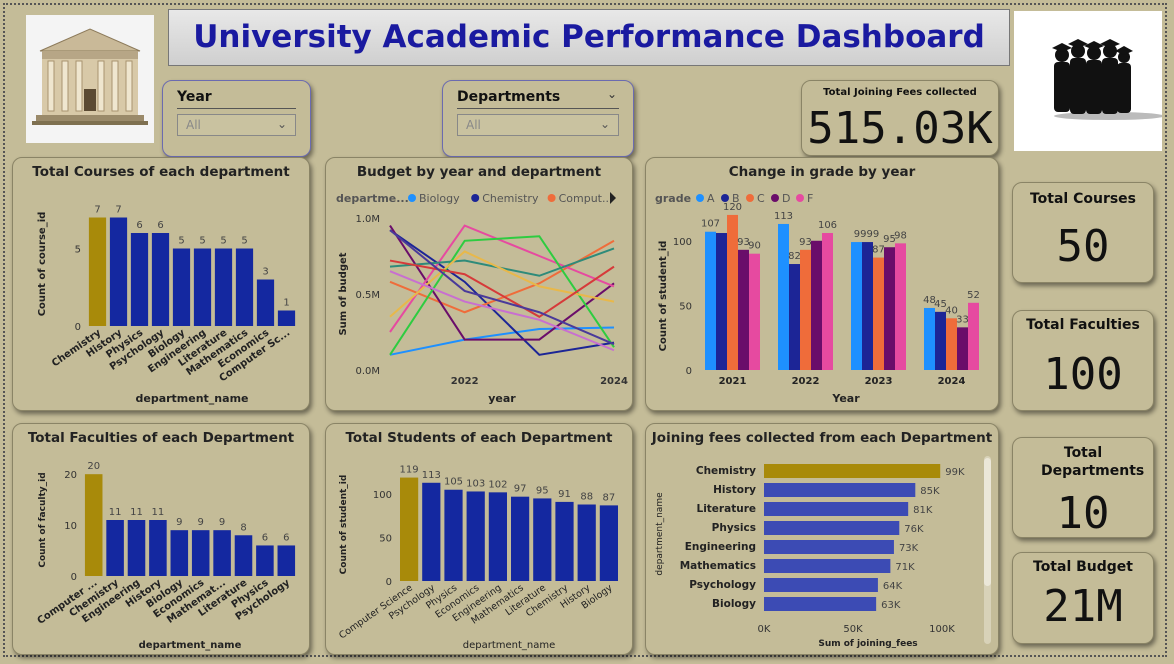 This screenshot has width=1174, height=664. What do you see at coordinates (722, 585) in the screenshot?
I see `y-tick-label: Psychology` at bounding box center [722, 585].